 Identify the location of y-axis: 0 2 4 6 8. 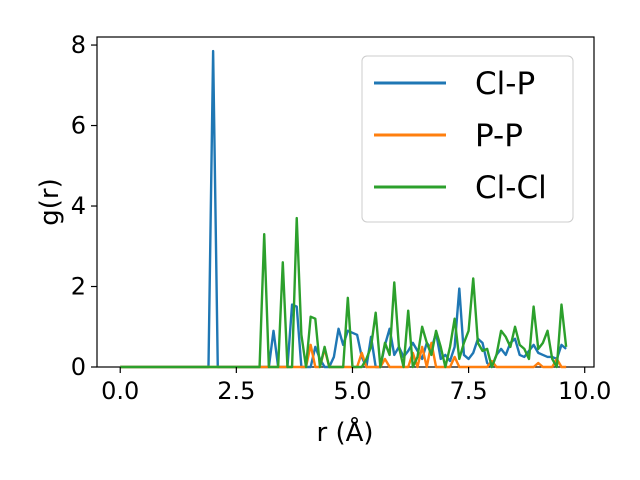
(84, 206).